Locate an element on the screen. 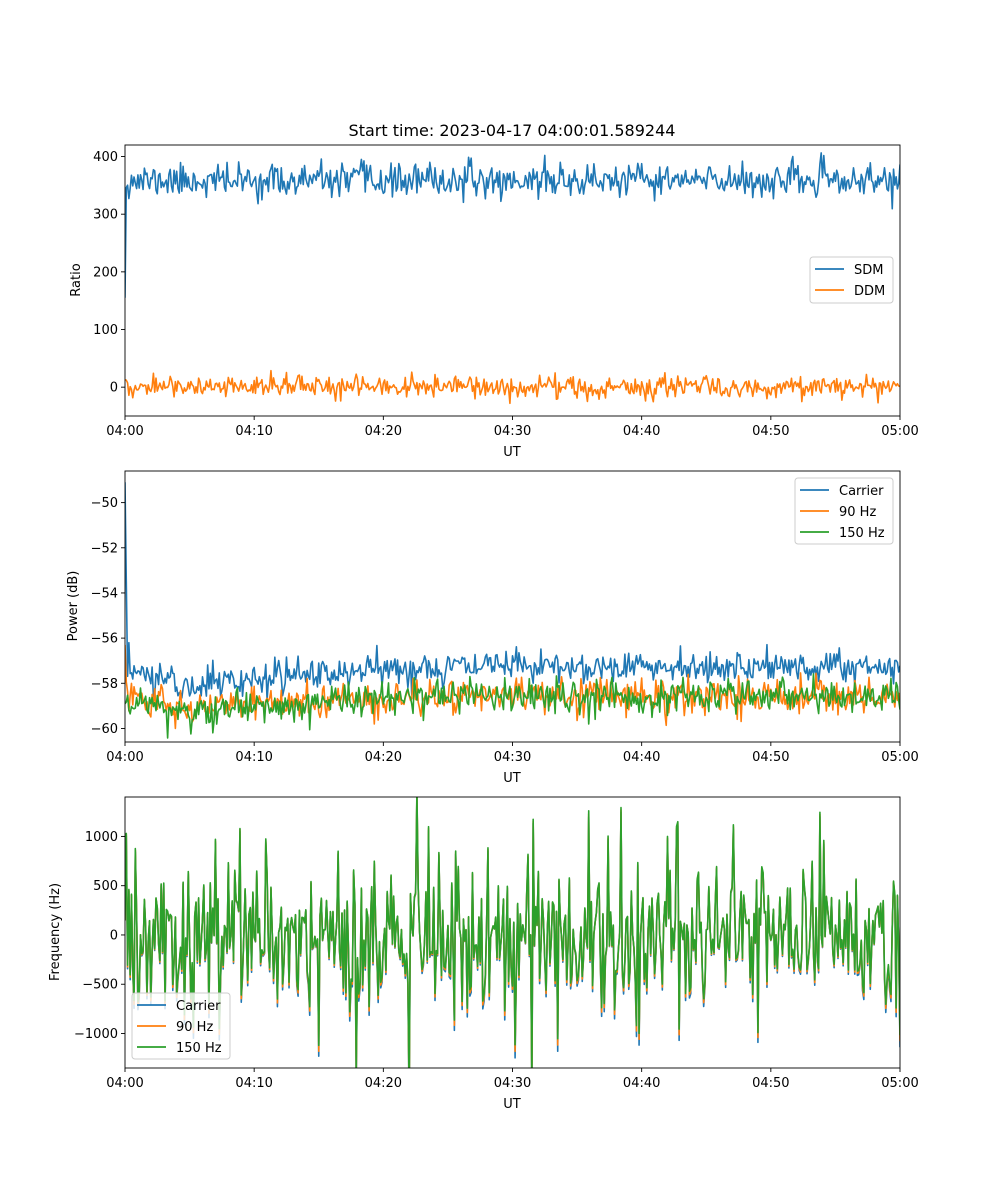 The image size is (1000, 1200). legend-label: SDM is located at coordinates (868, 270).